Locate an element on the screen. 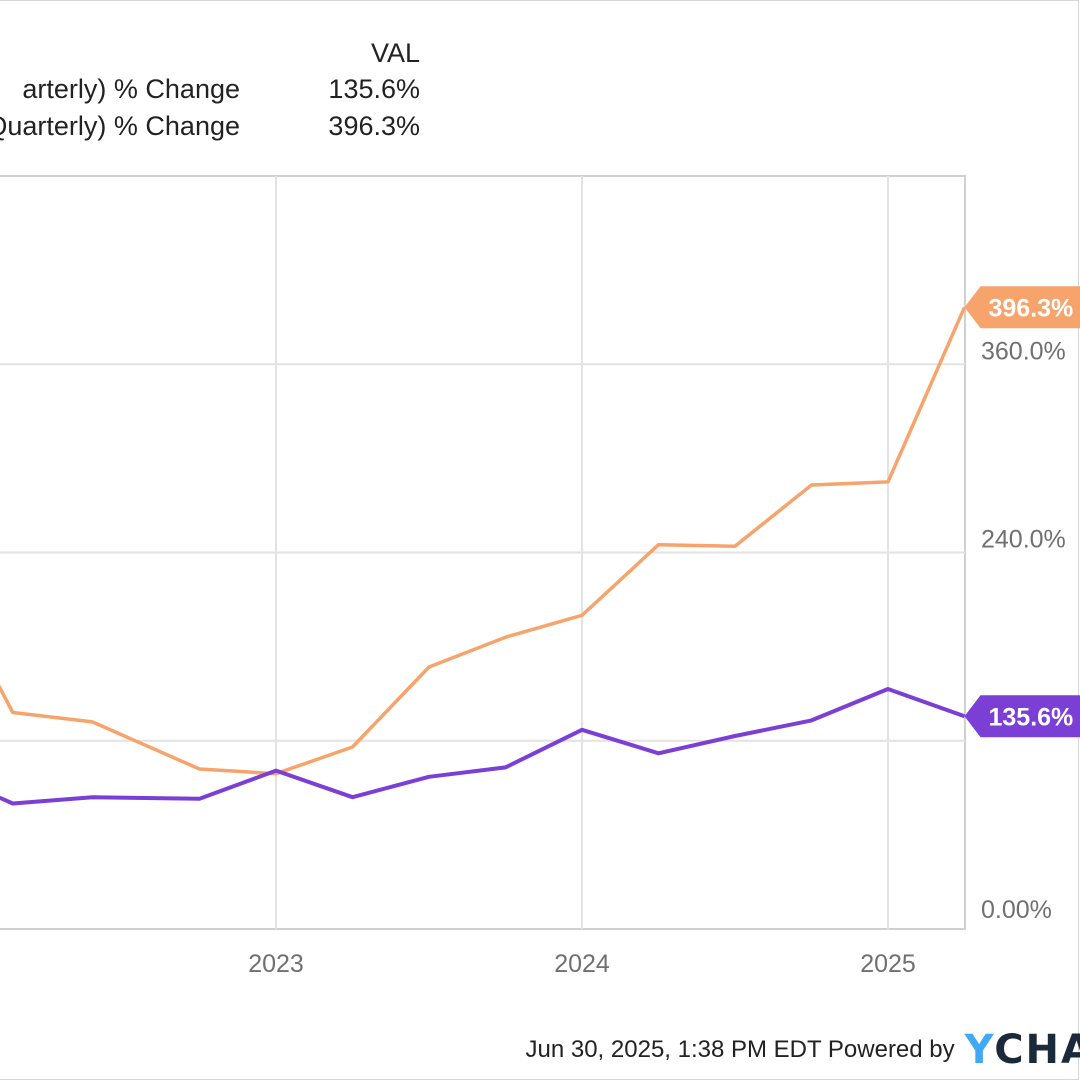 The height and width of the screenshot is (1080, 1080). y-tick-label: 0.00% is located at coordinates (1016, 910).